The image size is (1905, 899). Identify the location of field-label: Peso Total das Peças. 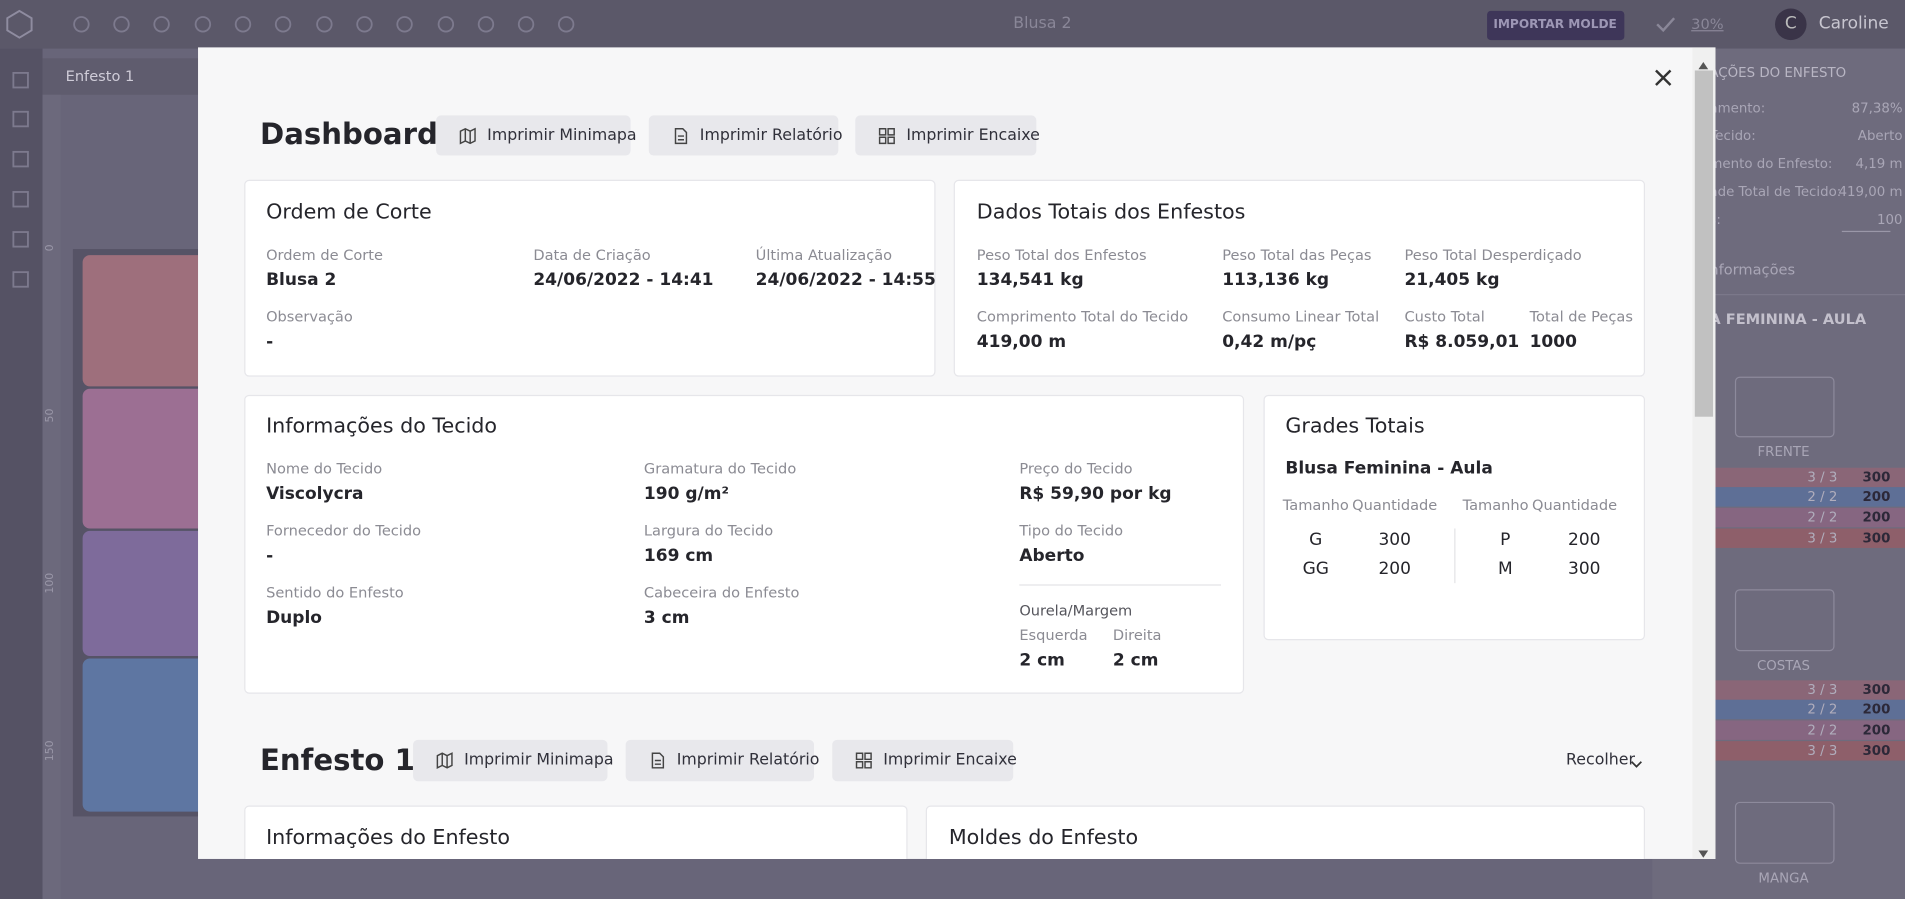
(1297, 255).